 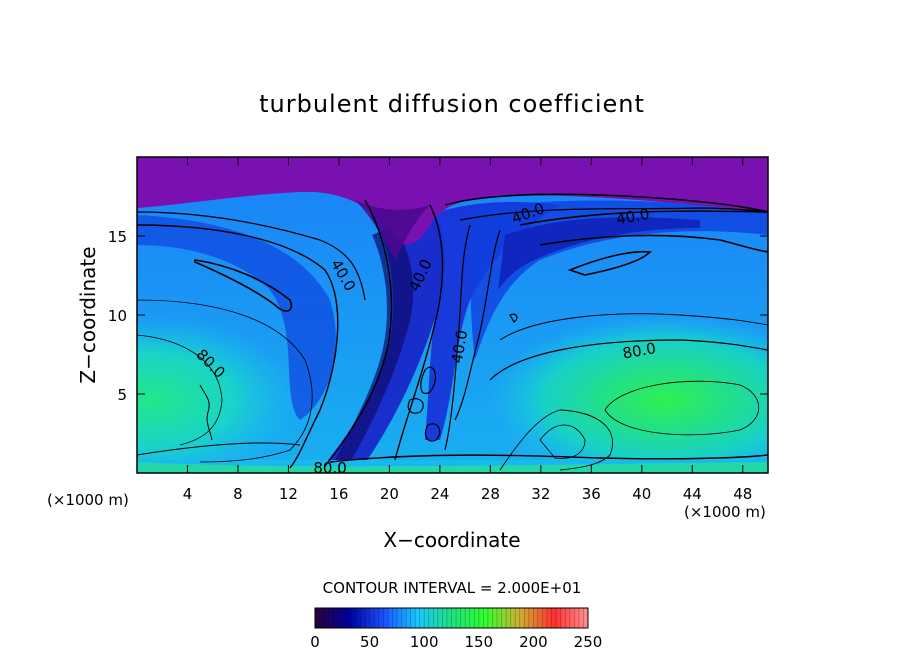 What do you see at coordinates (122, 395) in the screenshot?
I see `y-tick-label: 5` at bounding box center [122, 395].